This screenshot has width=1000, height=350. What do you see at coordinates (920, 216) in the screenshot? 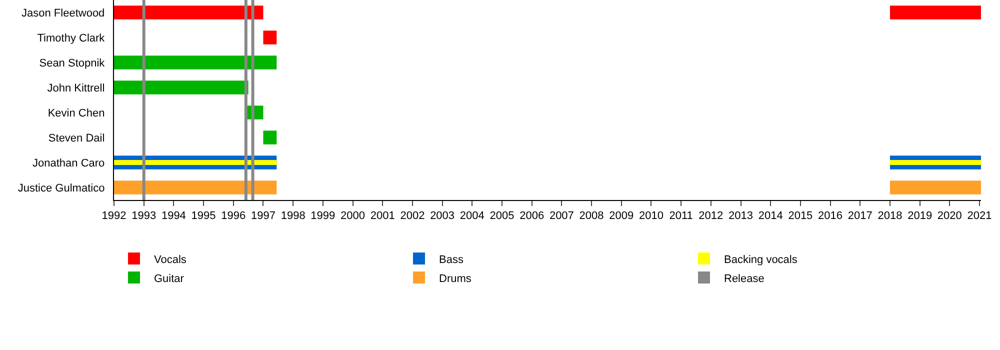
I see `x-tick-label: 2019` at bounding box center [920, 216].